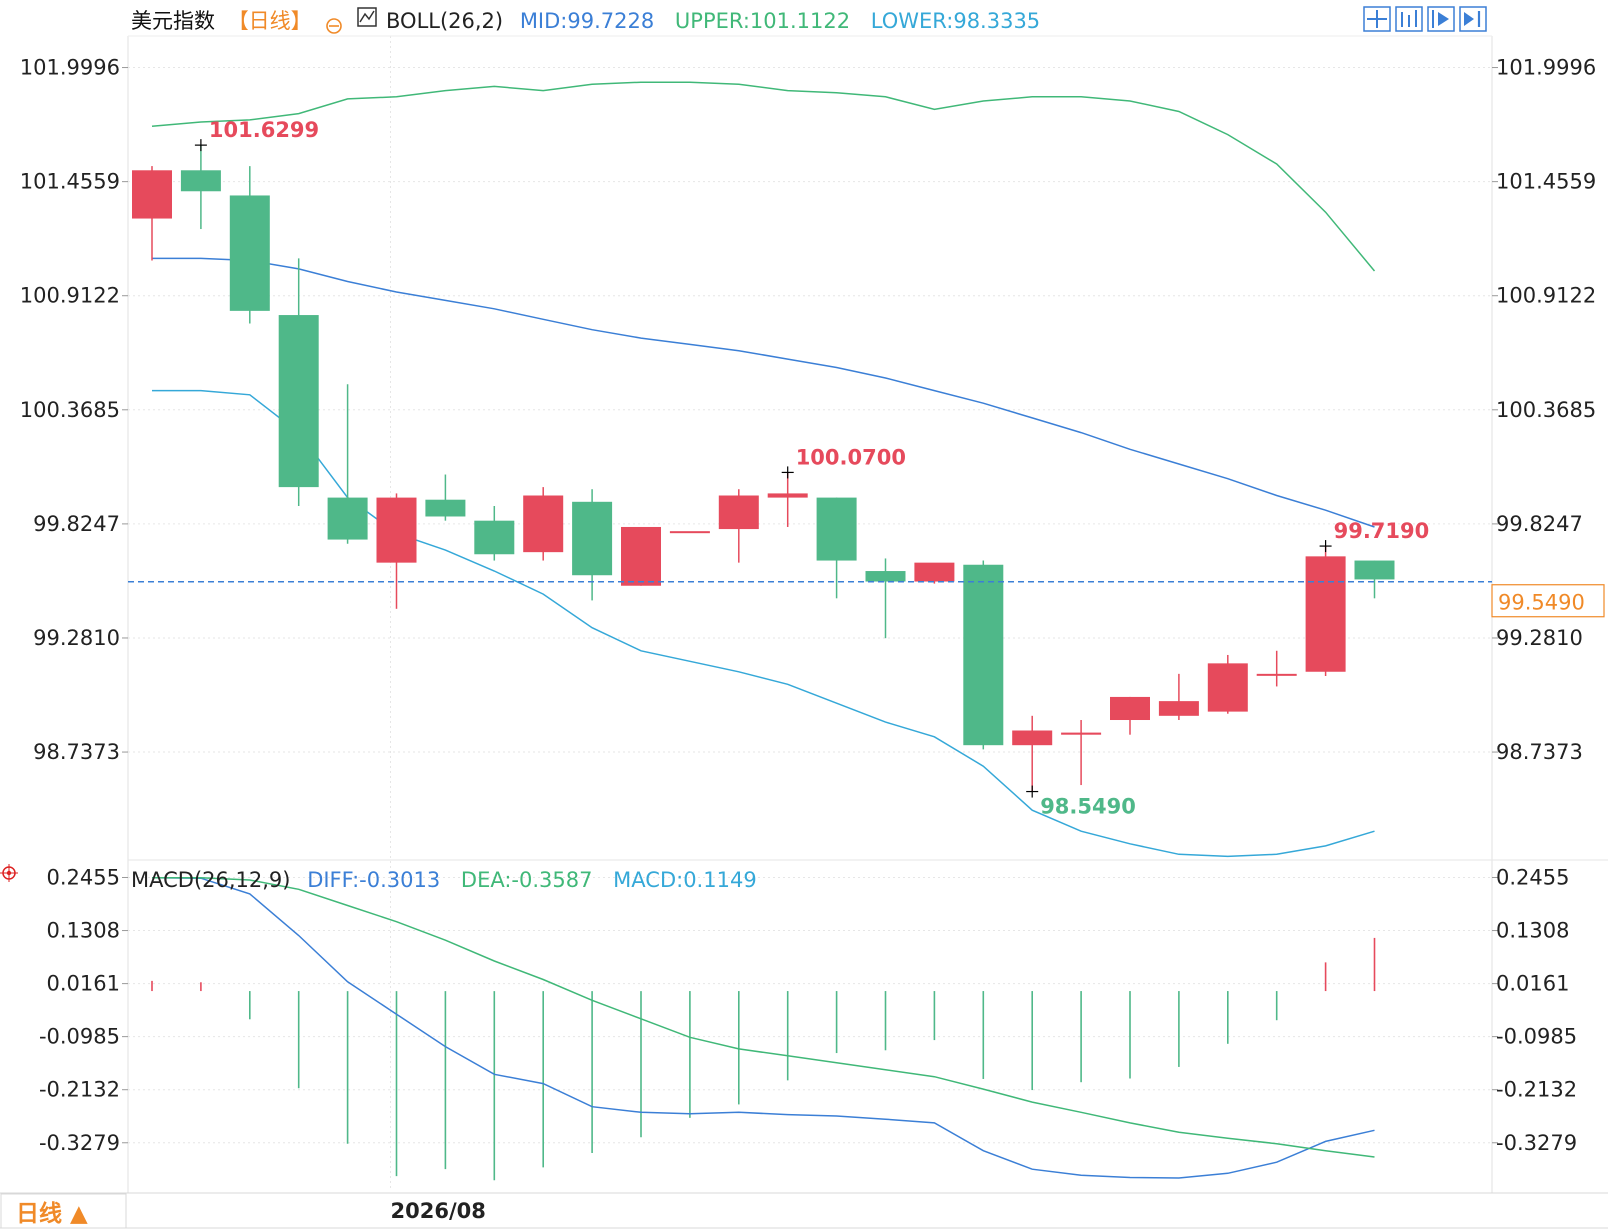 The image size is (1608, 1232). What do you see at coordinates (763, 176) in the screenshot?
I see `boll-upper-line` at bounding box center [763, 176].